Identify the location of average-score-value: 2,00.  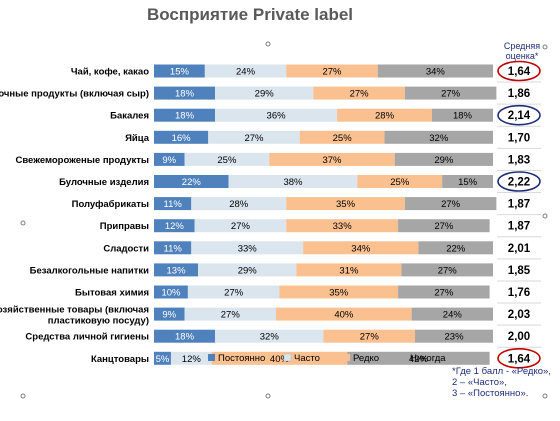
(519, 337).